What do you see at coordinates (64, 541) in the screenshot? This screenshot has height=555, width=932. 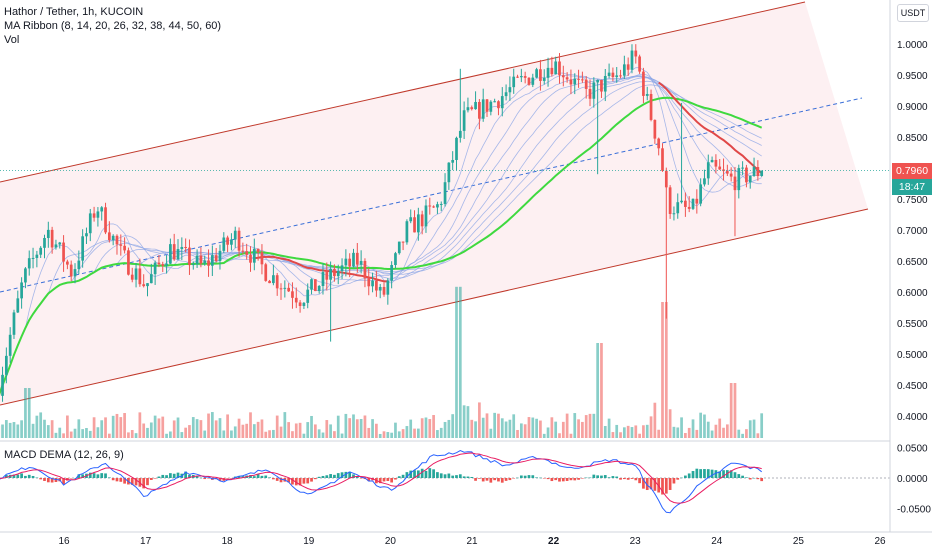 I see `time-tick-label: 16` at bounding box center [64, 541].